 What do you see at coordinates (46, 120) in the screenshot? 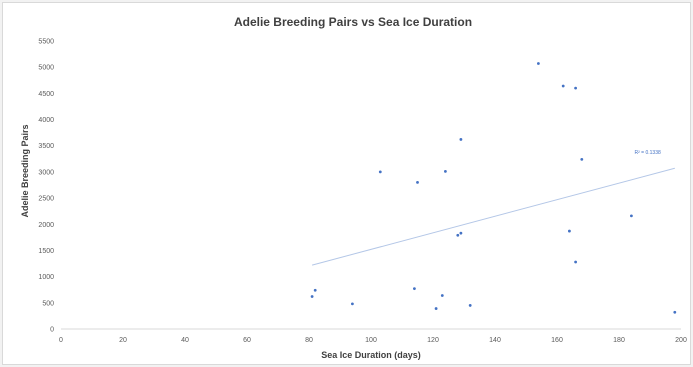
I see `y-tick-label: 4000` at bounding box center [46, 120].